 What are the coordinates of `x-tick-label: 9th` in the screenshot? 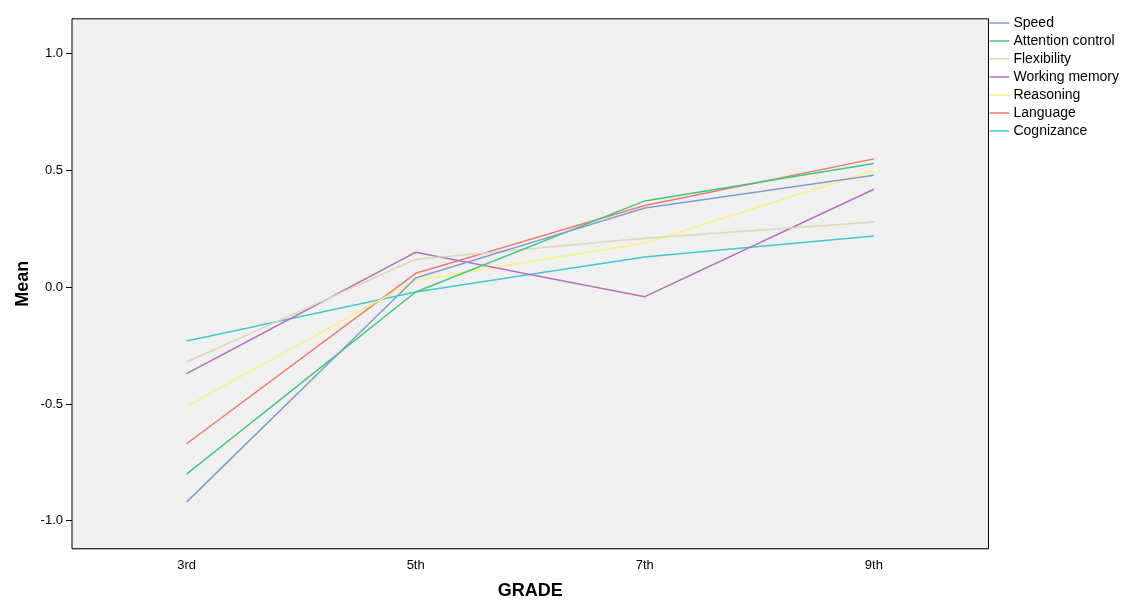 It's located at (873, 565).